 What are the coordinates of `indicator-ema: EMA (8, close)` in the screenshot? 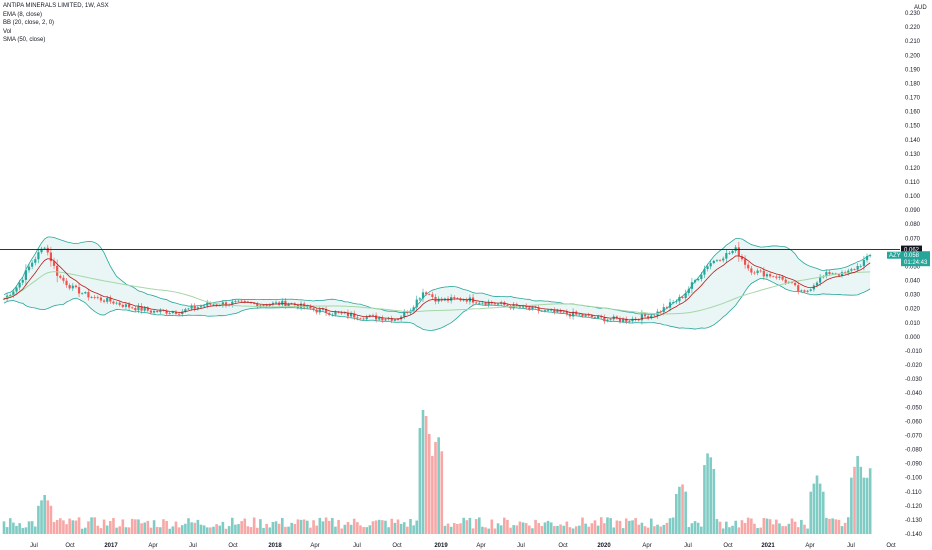 It's located at (23, 14).